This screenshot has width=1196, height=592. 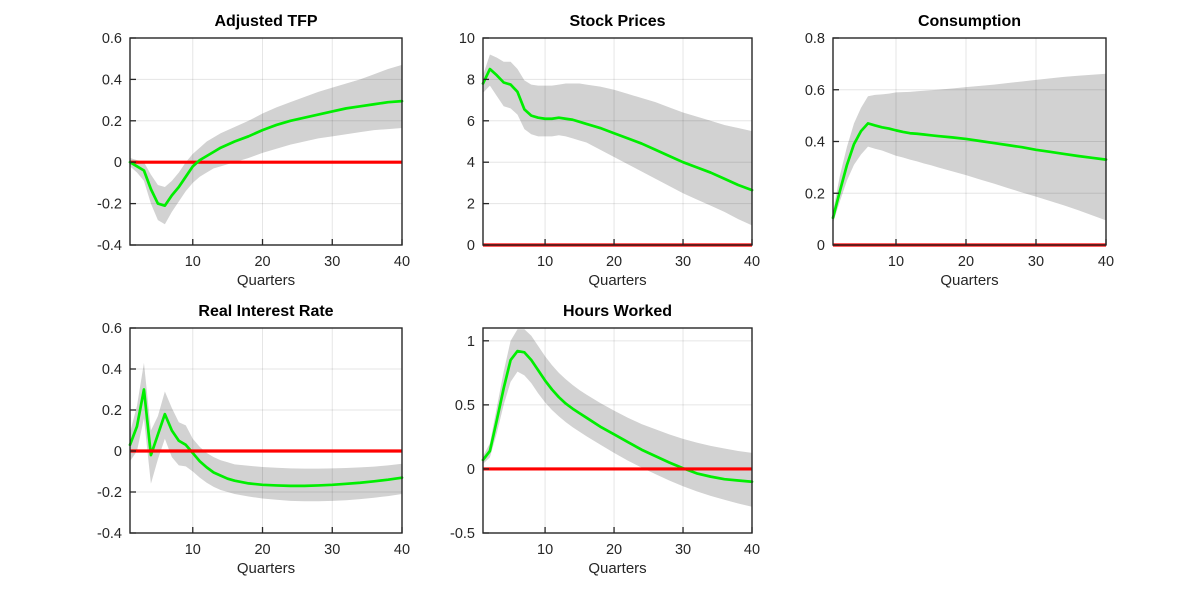 I want to click on subplot-stock-prices: 10 20 30 40 0 2 4 6 8 10 Stock Prices Quarters, so click(x=596, y=153).